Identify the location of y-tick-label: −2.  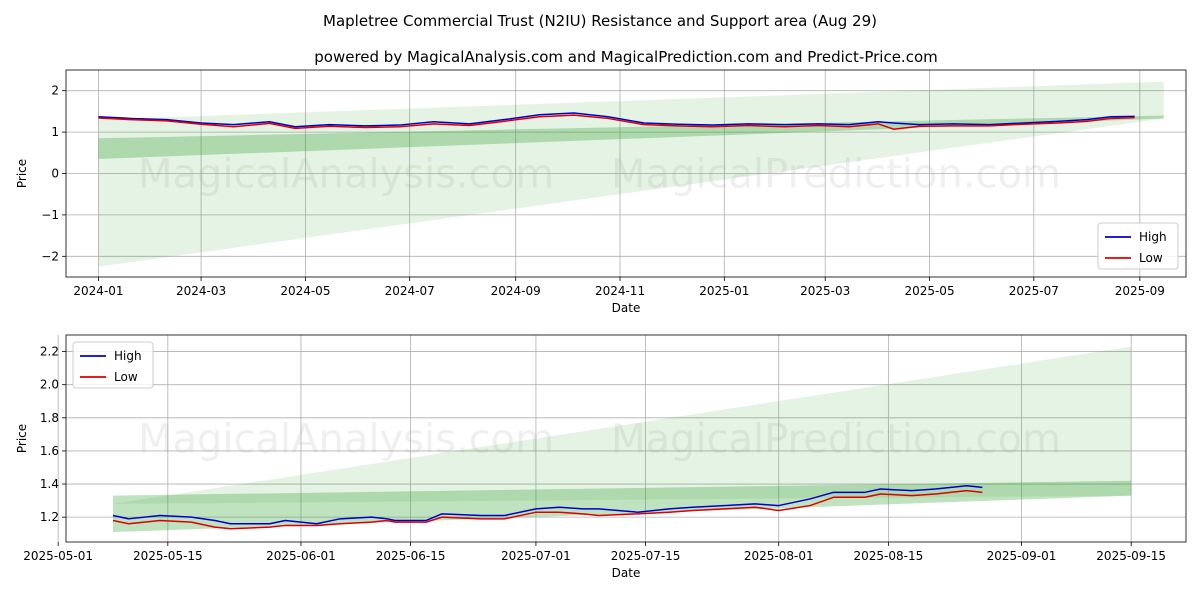
(50, 256).